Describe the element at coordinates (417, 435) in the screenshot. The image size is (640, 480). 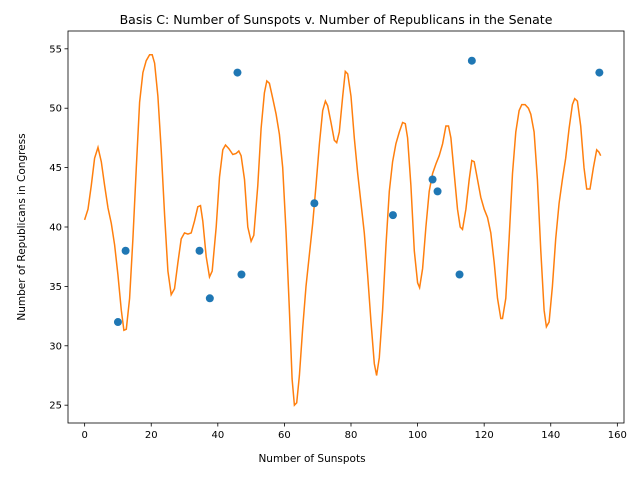
I see `x-tick-label: 100` at that location.